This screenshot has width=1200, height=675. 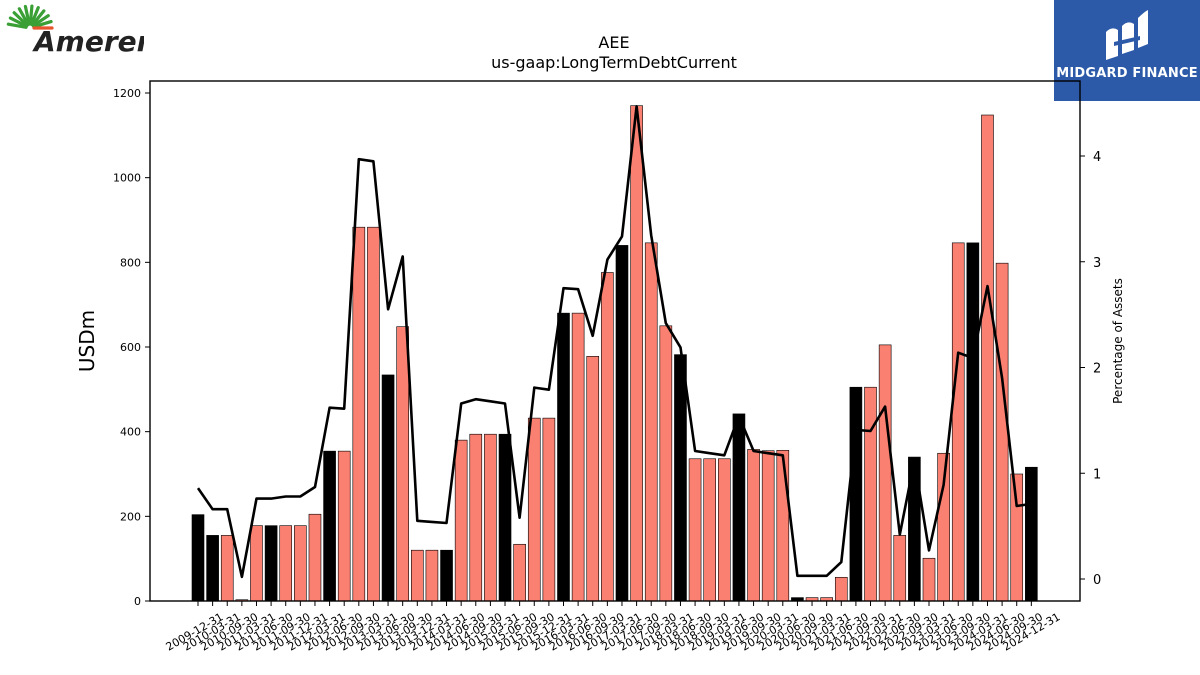 I want to click on ameren-logo: Ameren, so click(x=80, y=32).